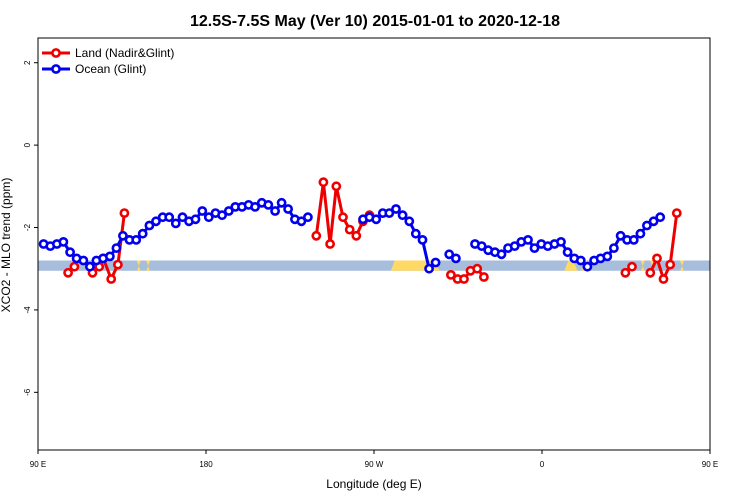 This screenshot has height=500, width=750. Describe the element at coordinates (124, 53) in the screenshot. I see `legend-label: Land (Nadir&Glint)` at that location.